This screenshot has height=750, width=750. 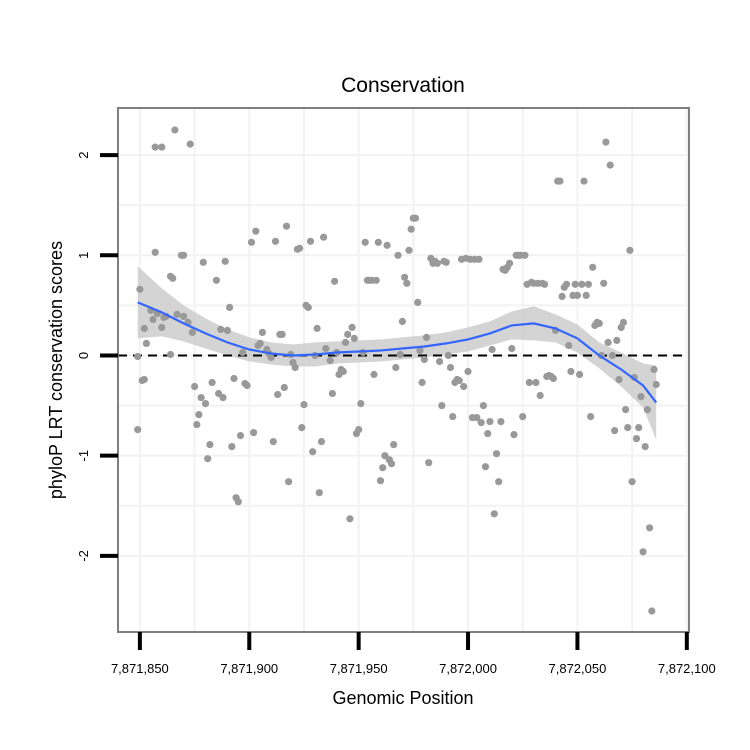 What do you see at coordinates (359, 668) in the screenshot?
I see `x-tick-label: 7,871,950` at bounding box center [359, 668].